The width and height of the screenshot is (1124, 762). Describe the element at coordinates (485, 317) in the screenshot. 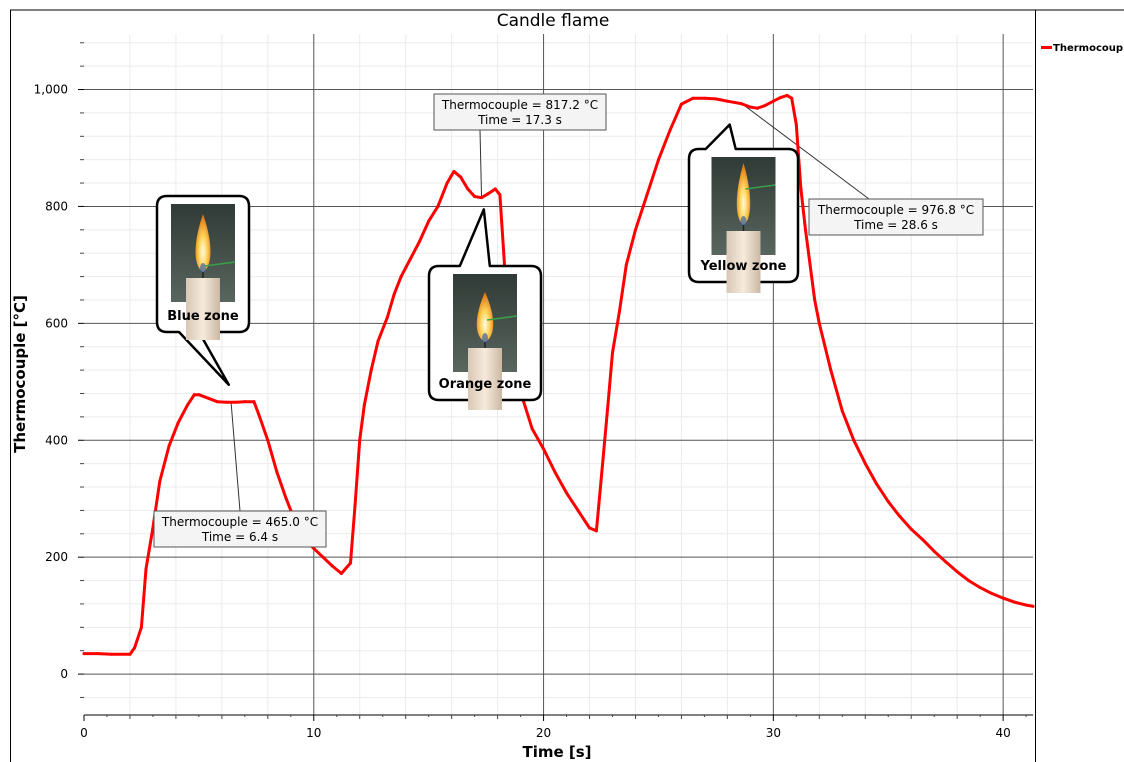

I see `flame-shape` at that location.